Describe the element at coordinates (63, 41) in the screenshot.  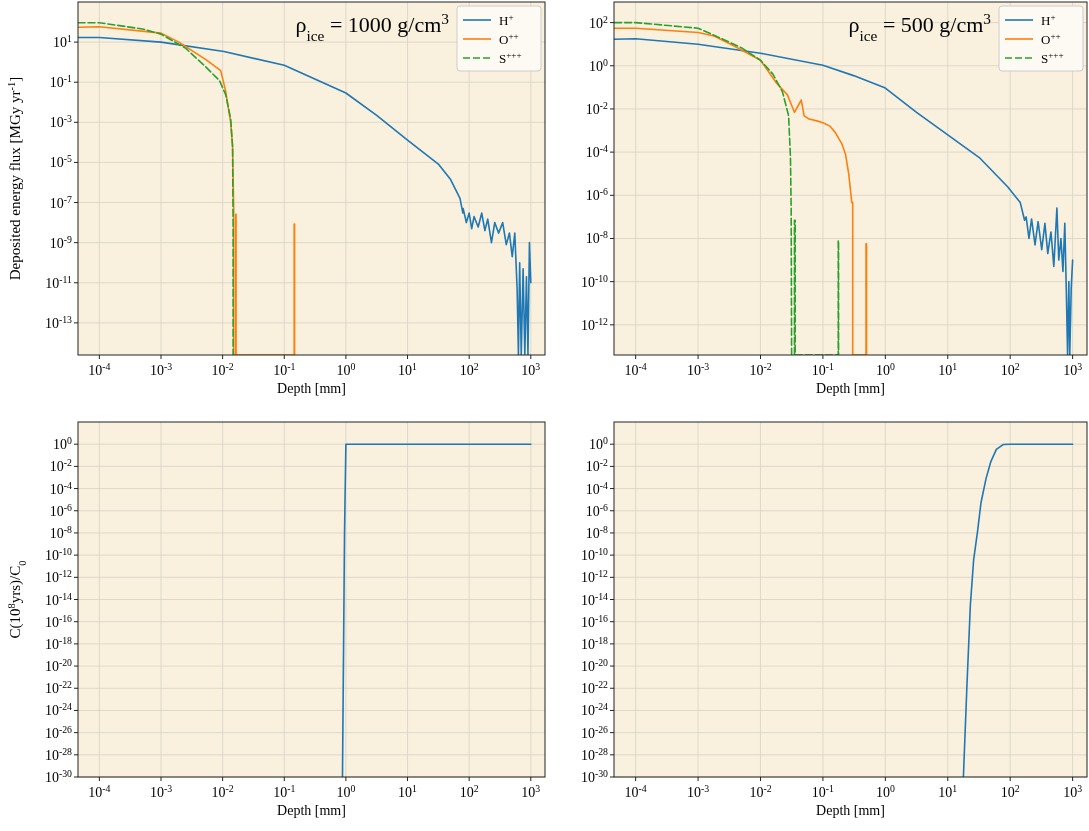
I see `y-tick-label: 10$^{1}$` at that location.